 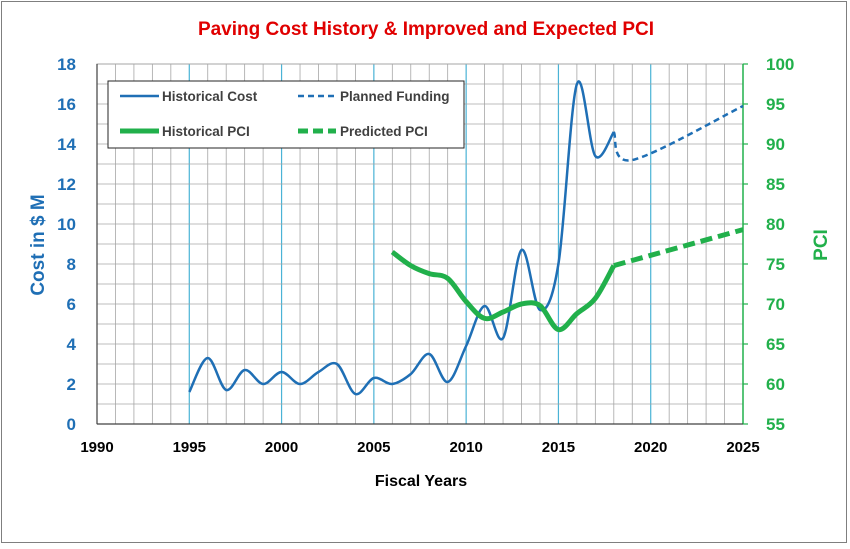 I want to click on y2-tick-label: 100, so click(x=780, y=64).